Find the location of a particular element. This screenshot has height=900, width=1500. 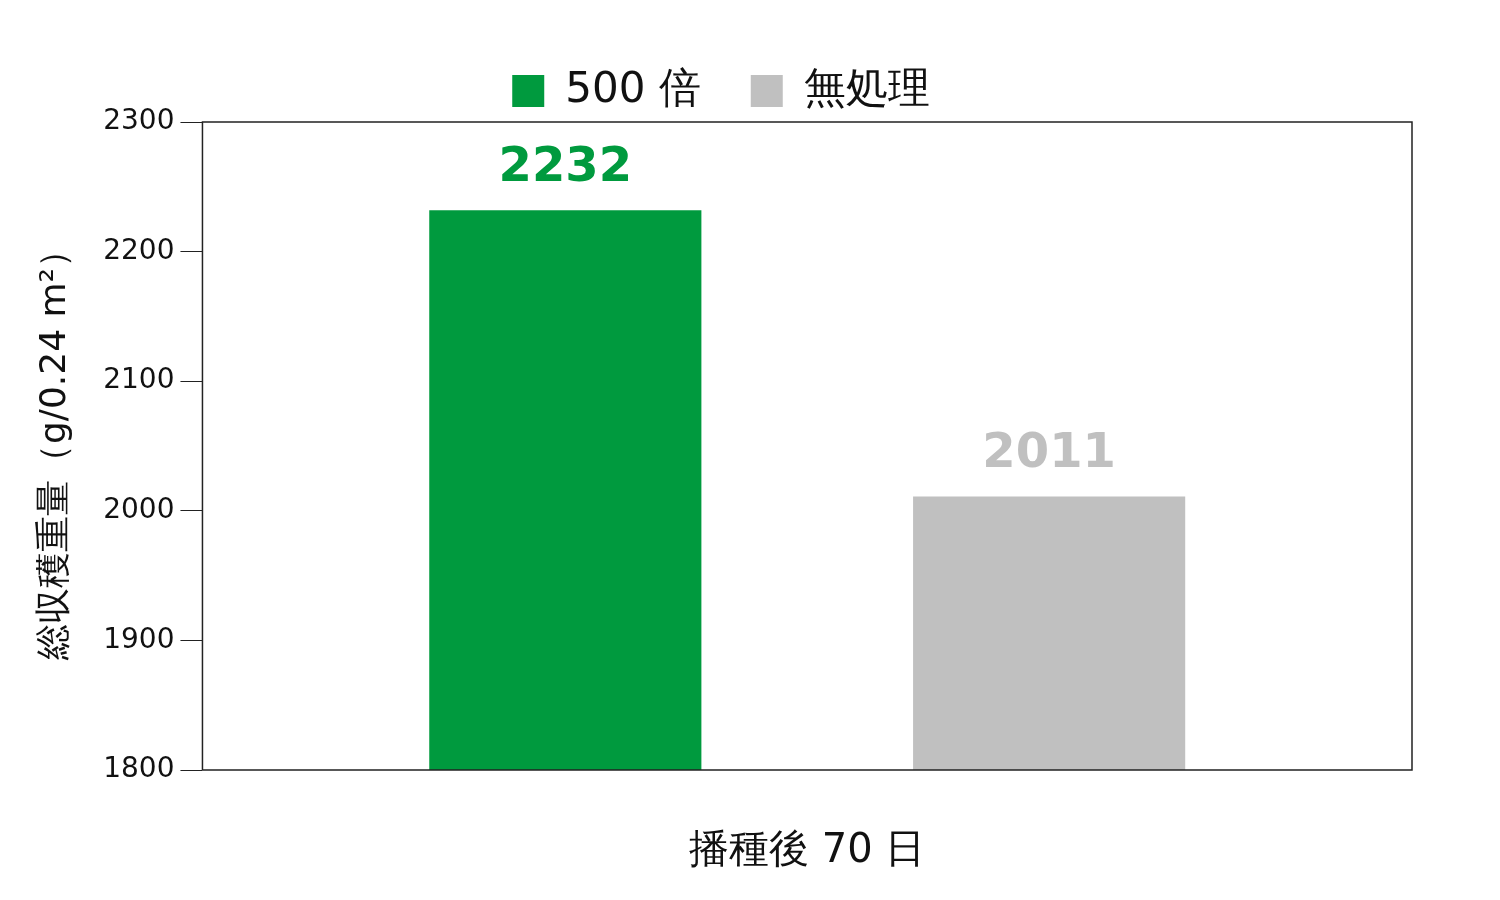

x-axis-title: 播種後 70 日 is located at coordinates (807, 848).